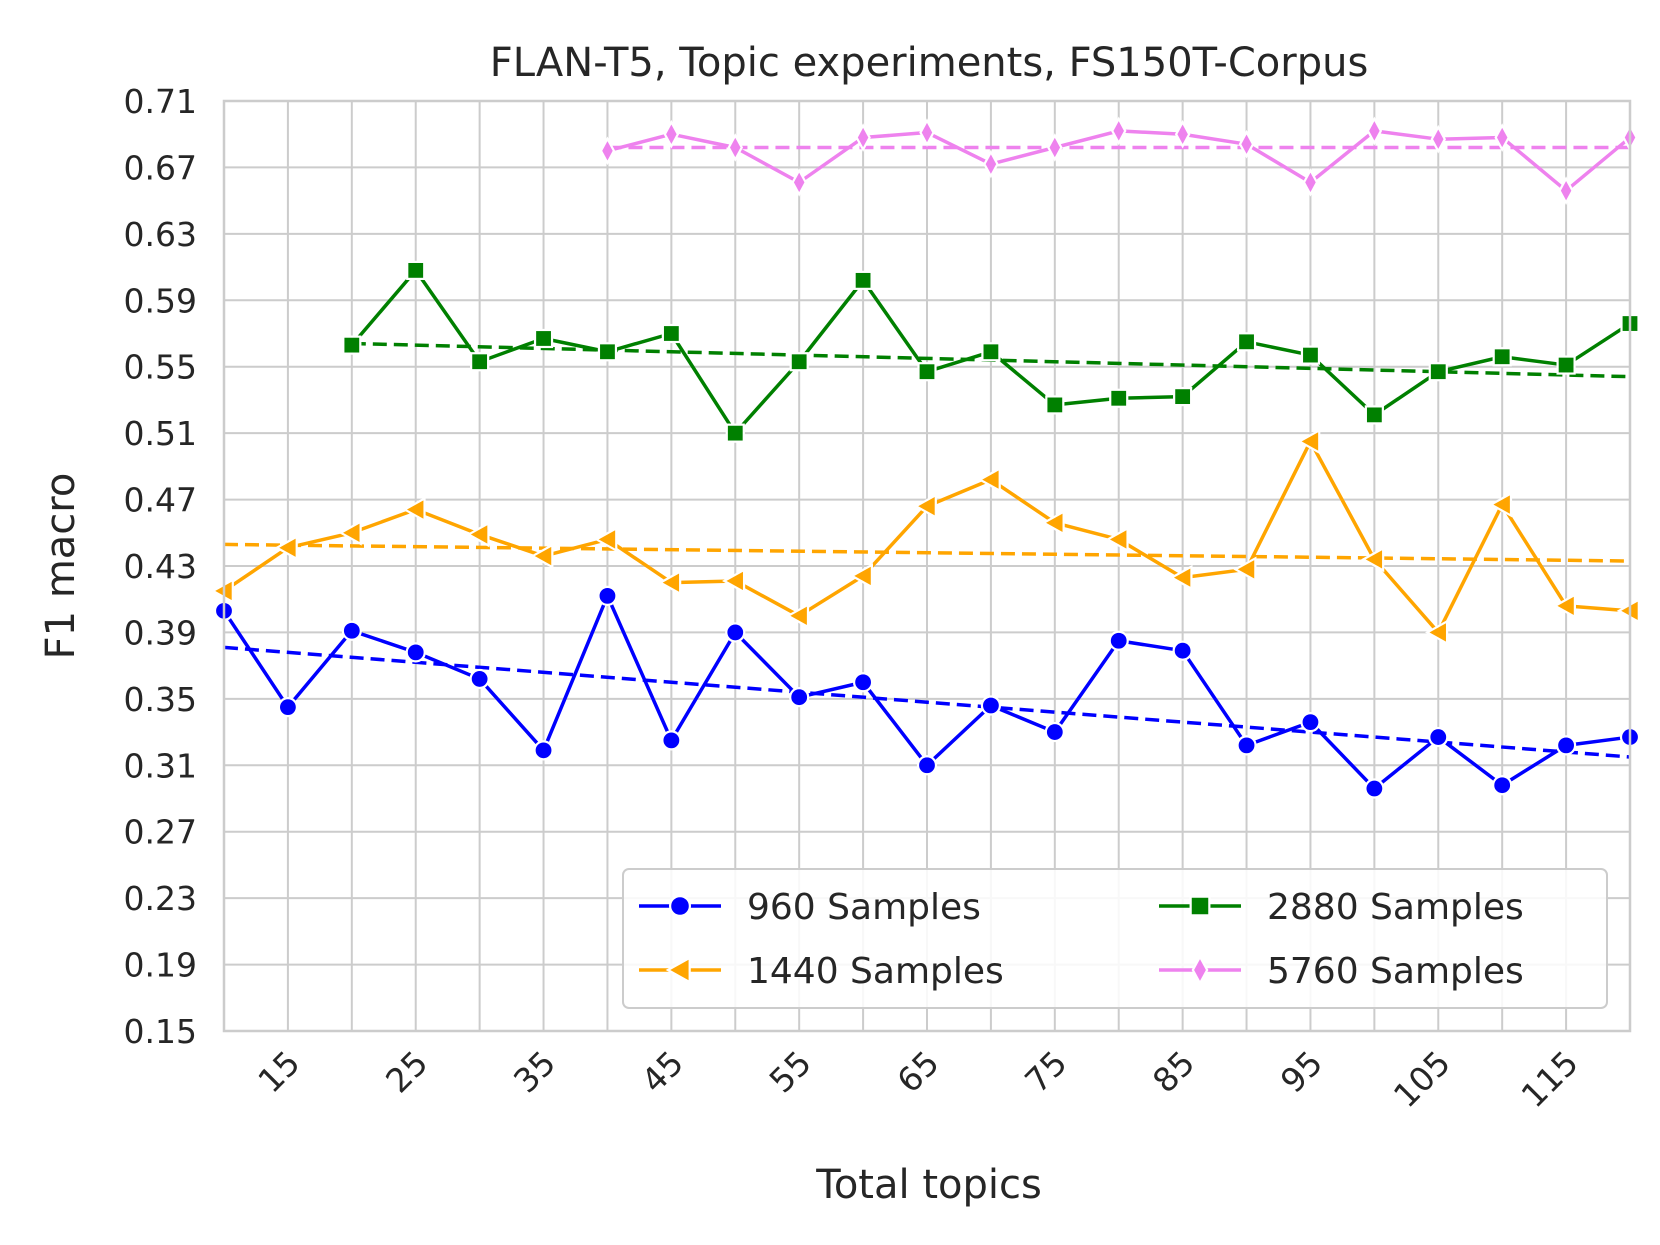 The height and width of the screenshot is (1245, 1660). I want to click on y-tick-label: 0.47, so click(160, 500).